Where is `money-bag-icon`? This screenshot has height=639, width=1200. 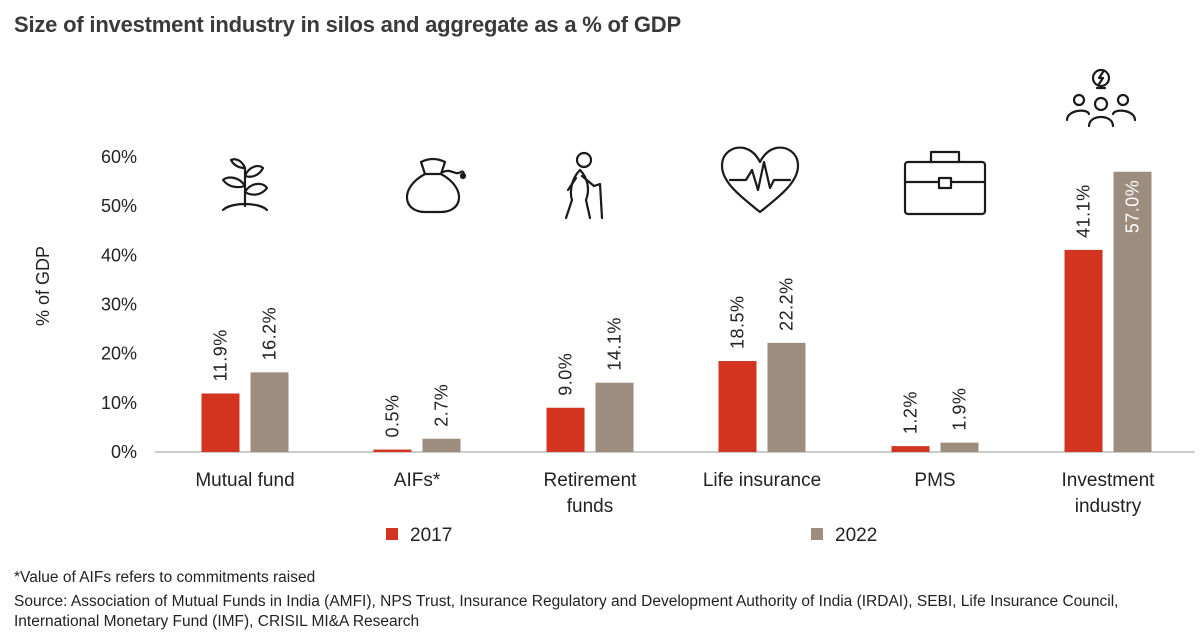 money-bag-icon is located at coordinates (436, 185).